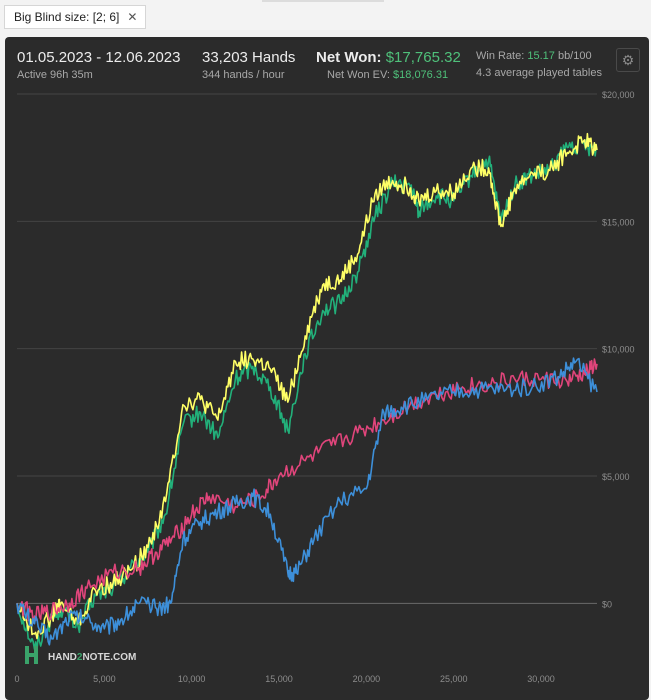  I want to click on y-tick-label: $0, so click(607, 604).